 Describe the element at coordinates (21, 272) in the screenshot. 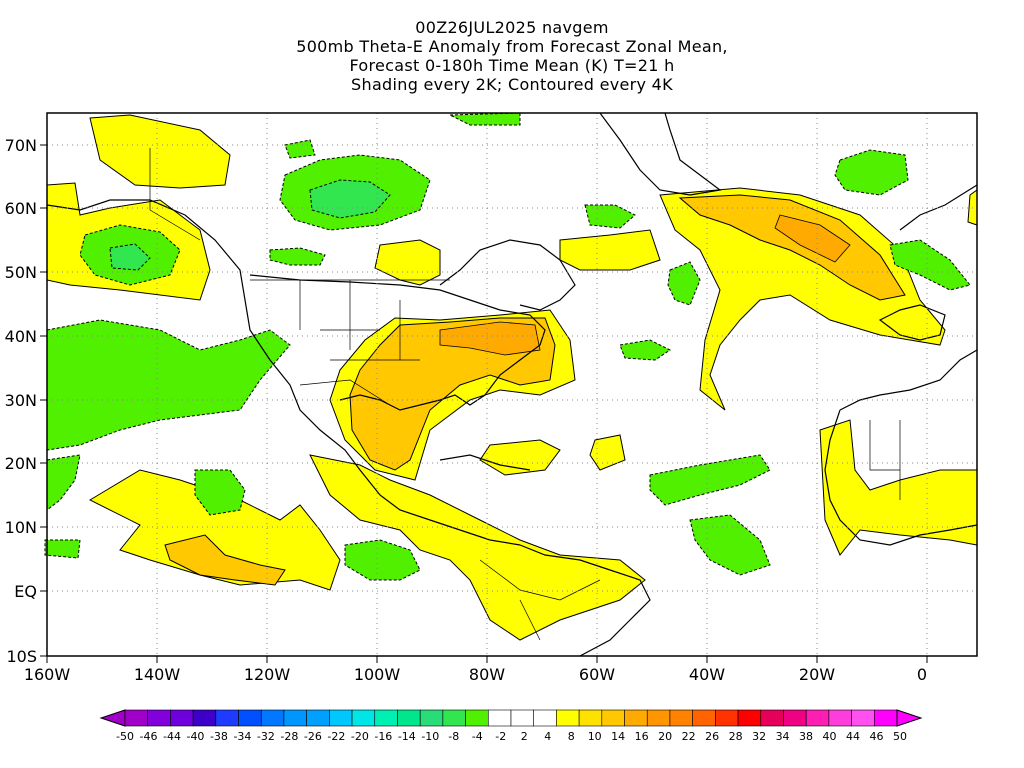

I see `lat-label: 50N` at that location.